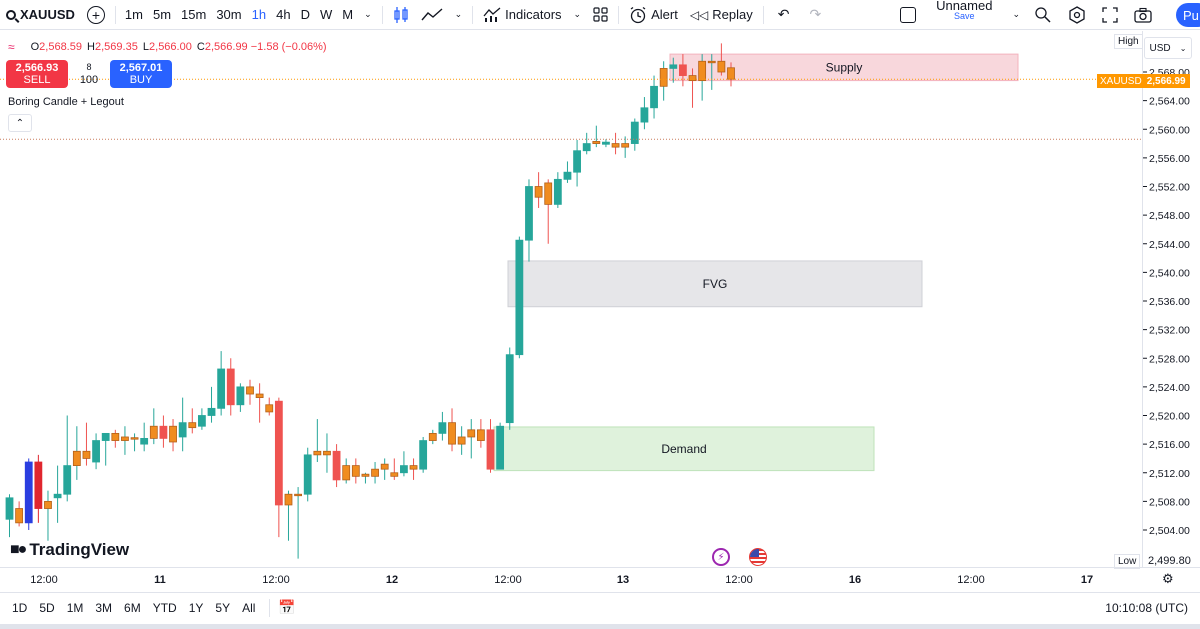 Image resolution: width=1200 pixels, height=629 pixels. What do you see at coordinates (20, 123) in the screenshot?
I see `collapse-legend-button: ⌃` at bounding box center [20, 123].